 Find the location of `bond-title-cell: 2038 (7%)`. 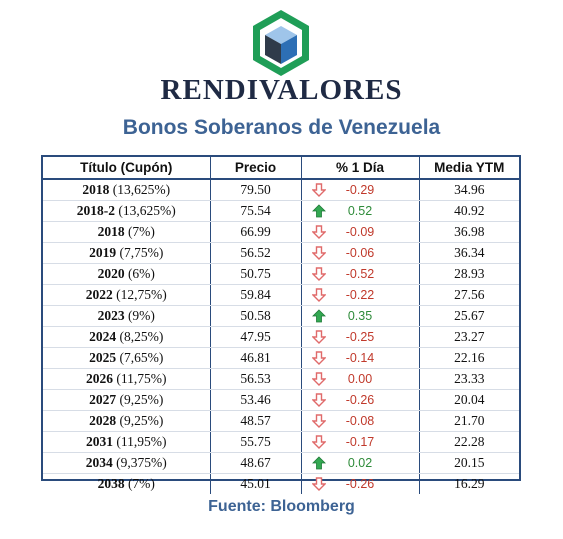

bond-title-cell: 2038 (7%) is located at coordinates (127, 483).